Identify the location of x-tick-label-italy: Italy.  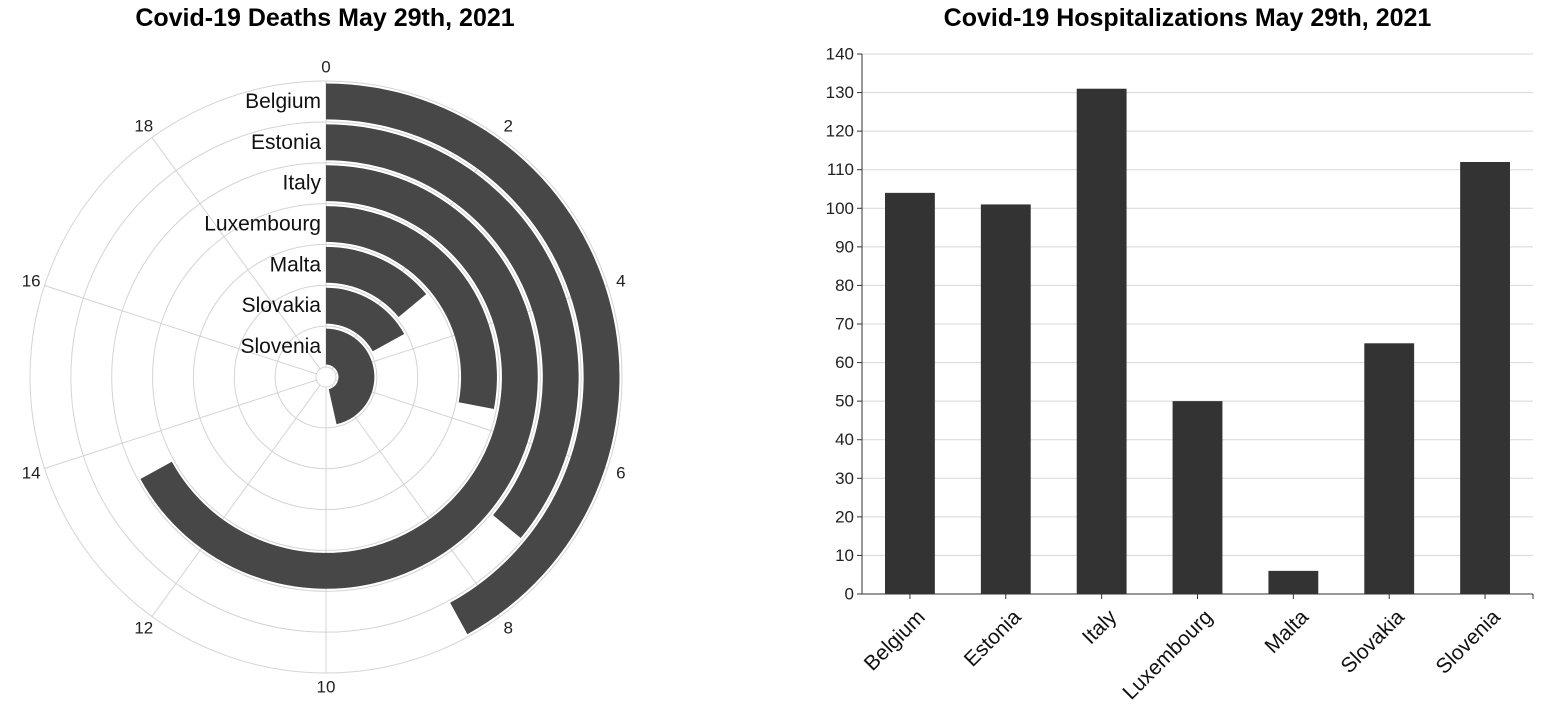
(1100, 627).